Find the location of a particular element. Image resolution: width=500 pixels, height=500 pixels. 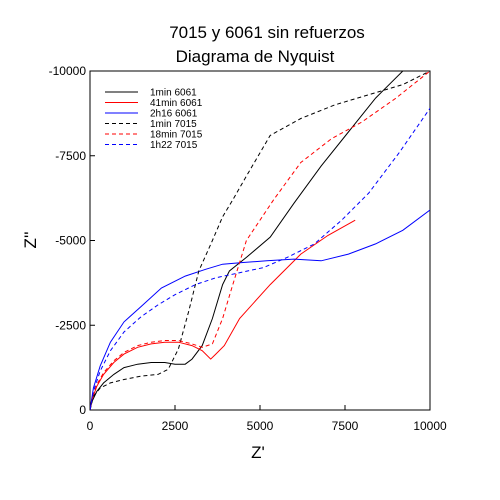

y-axis: 0 -2500 -5000 -7500 -10000 is located at coordinates (72, 240).